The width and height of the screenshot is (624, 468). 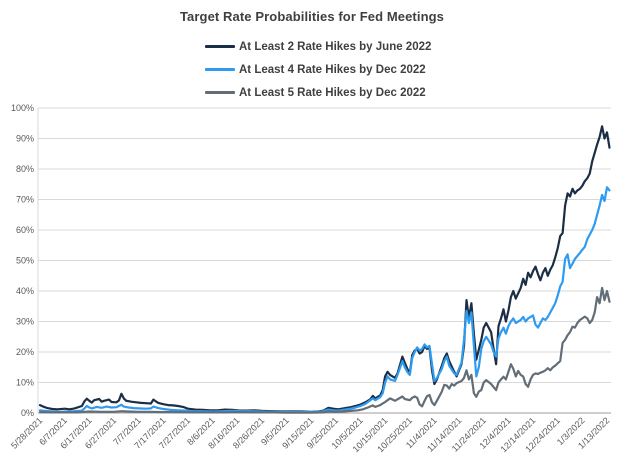 What do you see at coordinates (25, 291) in the screenshot?
I see `y-tick-label: 40%` at bounding box center [25, 291].